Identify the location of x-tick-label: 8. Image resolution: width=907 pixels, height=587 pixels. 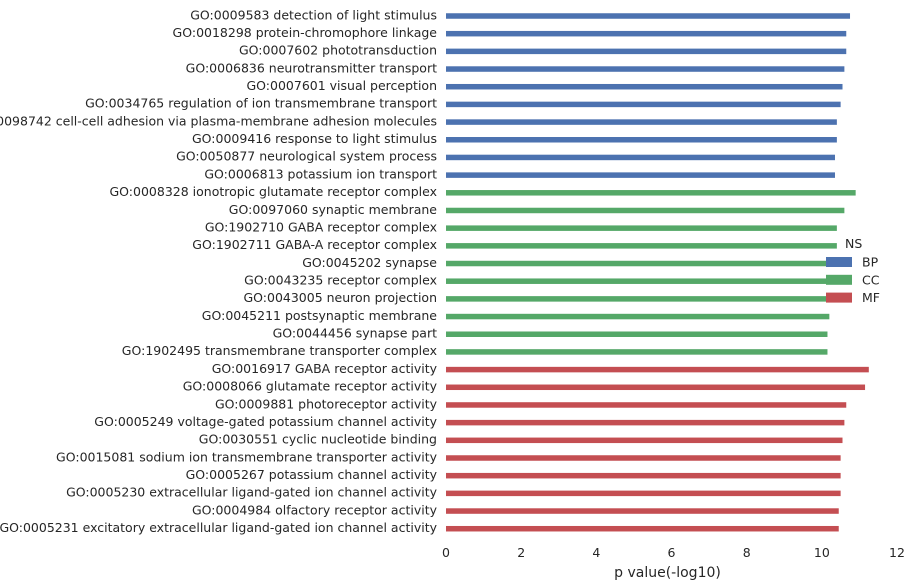
(747, 552).